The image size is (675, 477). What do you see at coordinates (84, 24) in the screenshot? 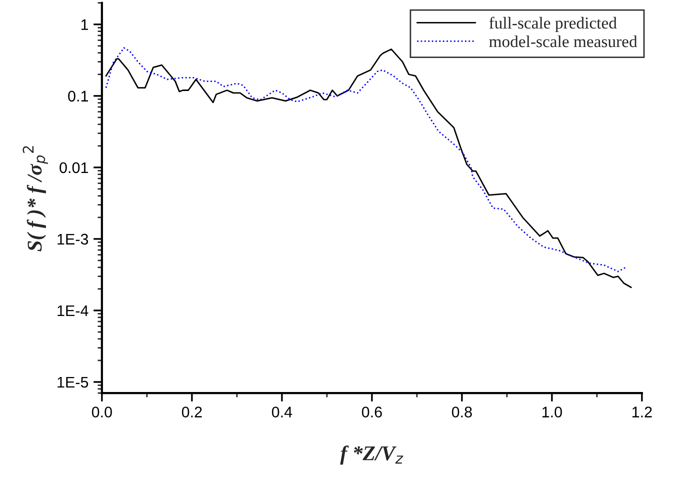
I see `y-tick-label: 1` at bounding box center [84, 24].